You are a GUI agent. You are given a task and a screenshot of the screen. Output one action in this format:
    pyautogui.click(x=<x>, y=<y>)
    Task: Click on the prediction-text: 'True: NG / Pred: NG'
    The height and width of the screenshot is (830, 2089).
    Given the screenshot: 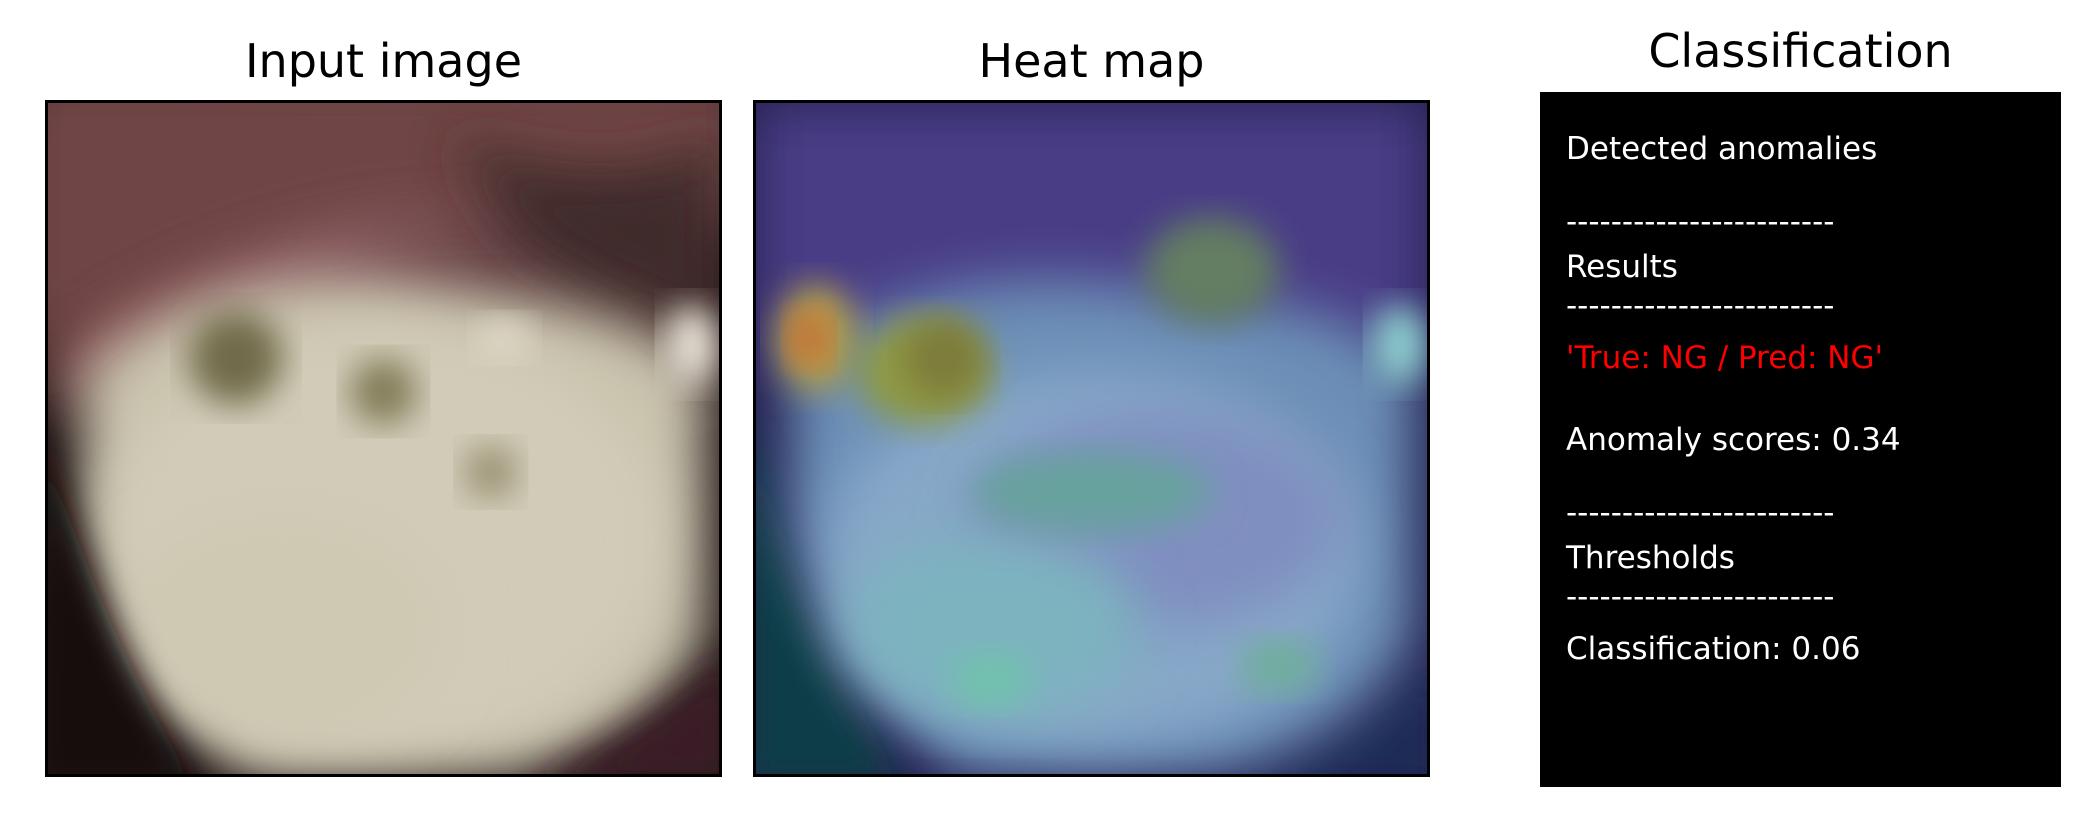 What is the action you would take?
    pyautogui.click(x=1725, y=358)
    